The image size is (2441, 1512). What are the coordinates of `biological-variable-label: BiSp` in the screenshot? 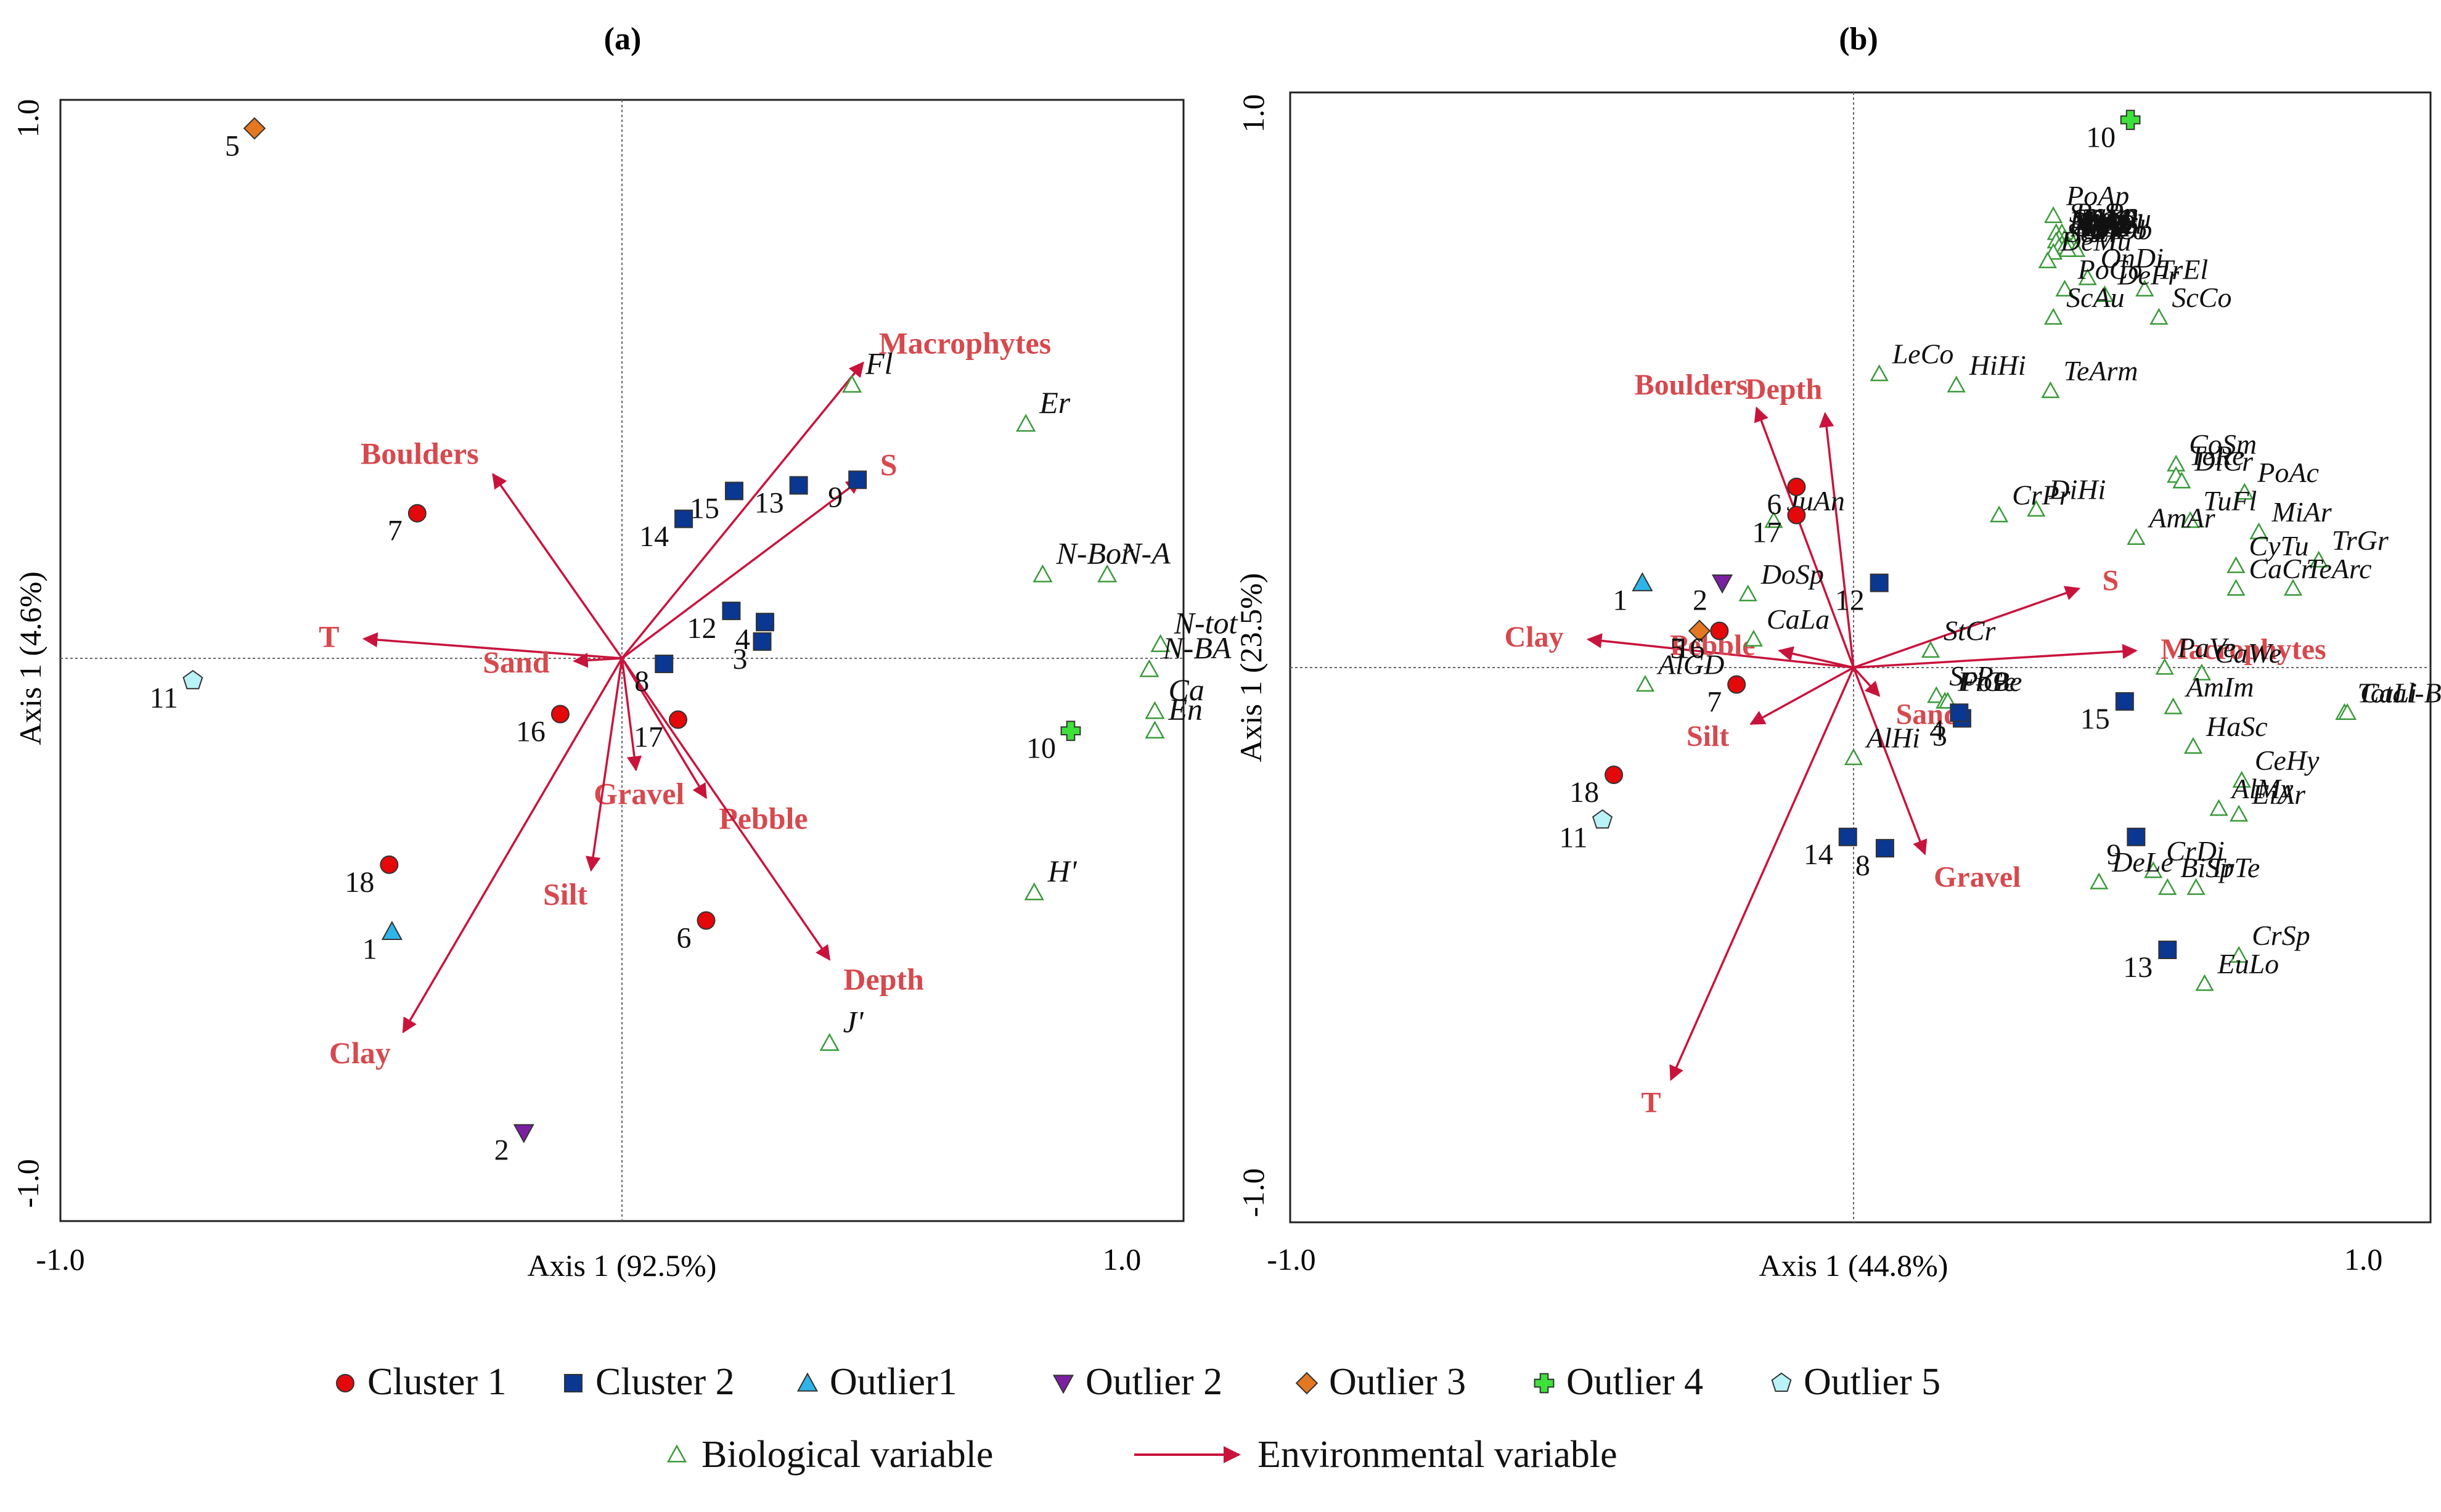 It's located at (2207, 867).